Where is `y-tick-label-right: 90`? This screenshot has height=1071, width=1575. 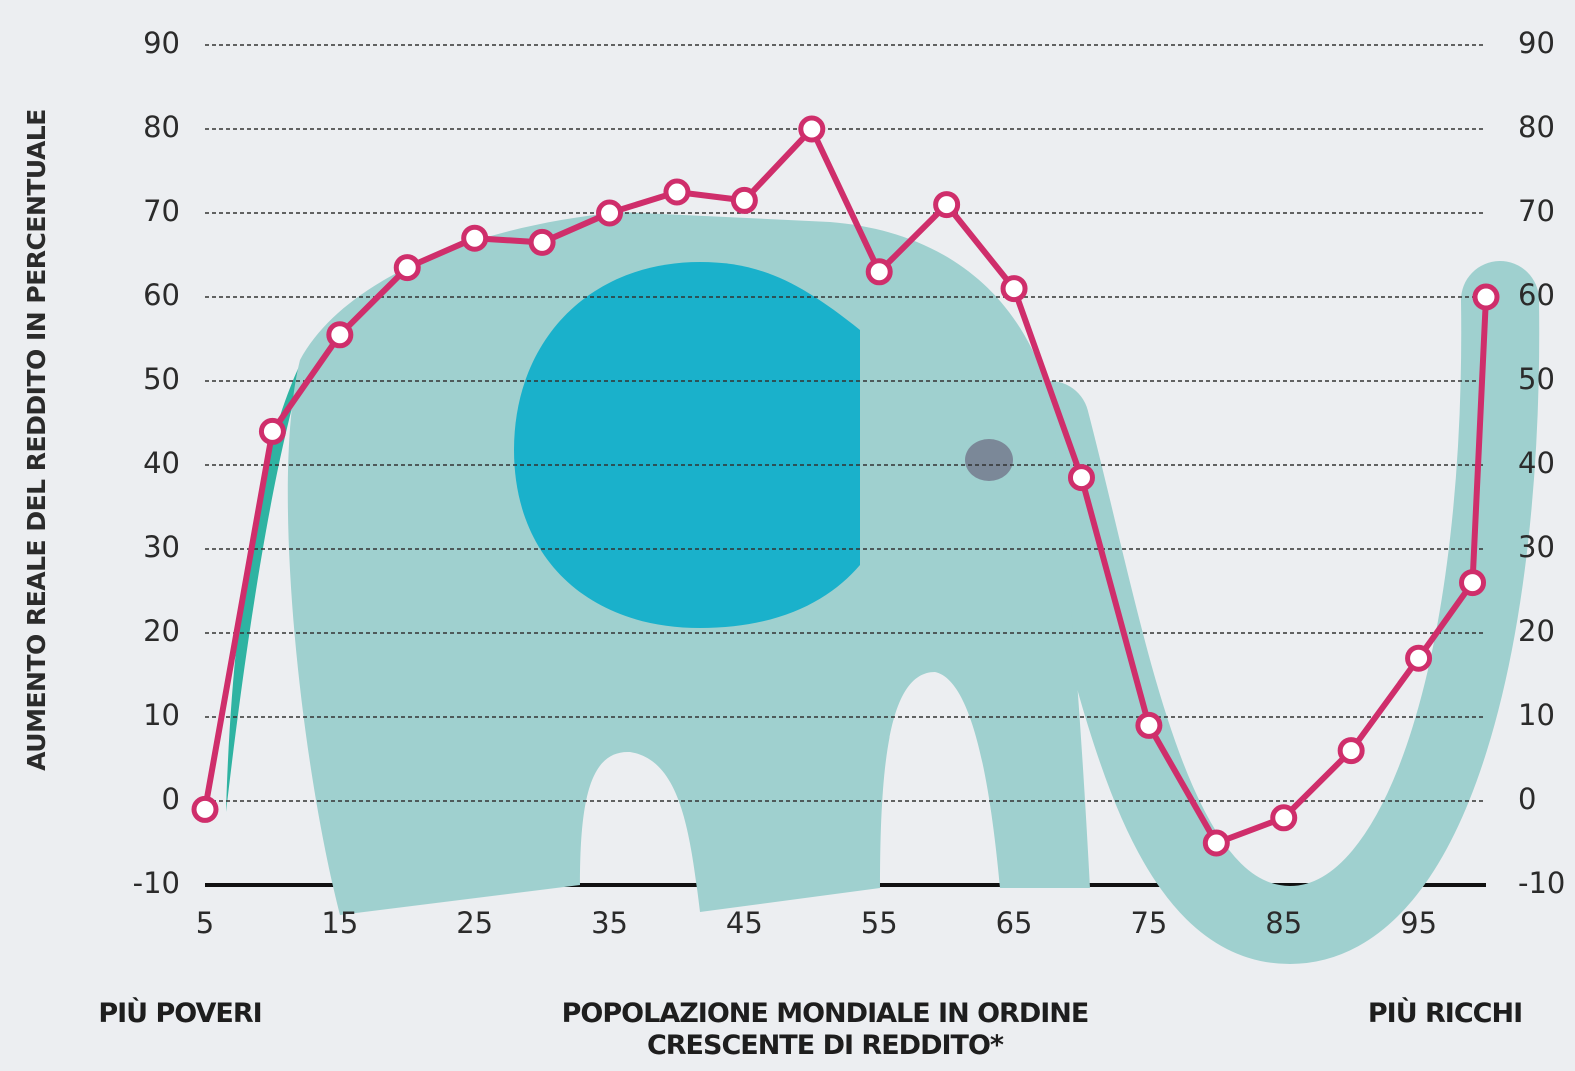
y-tick-label-right: 90 is located at coordinates (1536, 43).